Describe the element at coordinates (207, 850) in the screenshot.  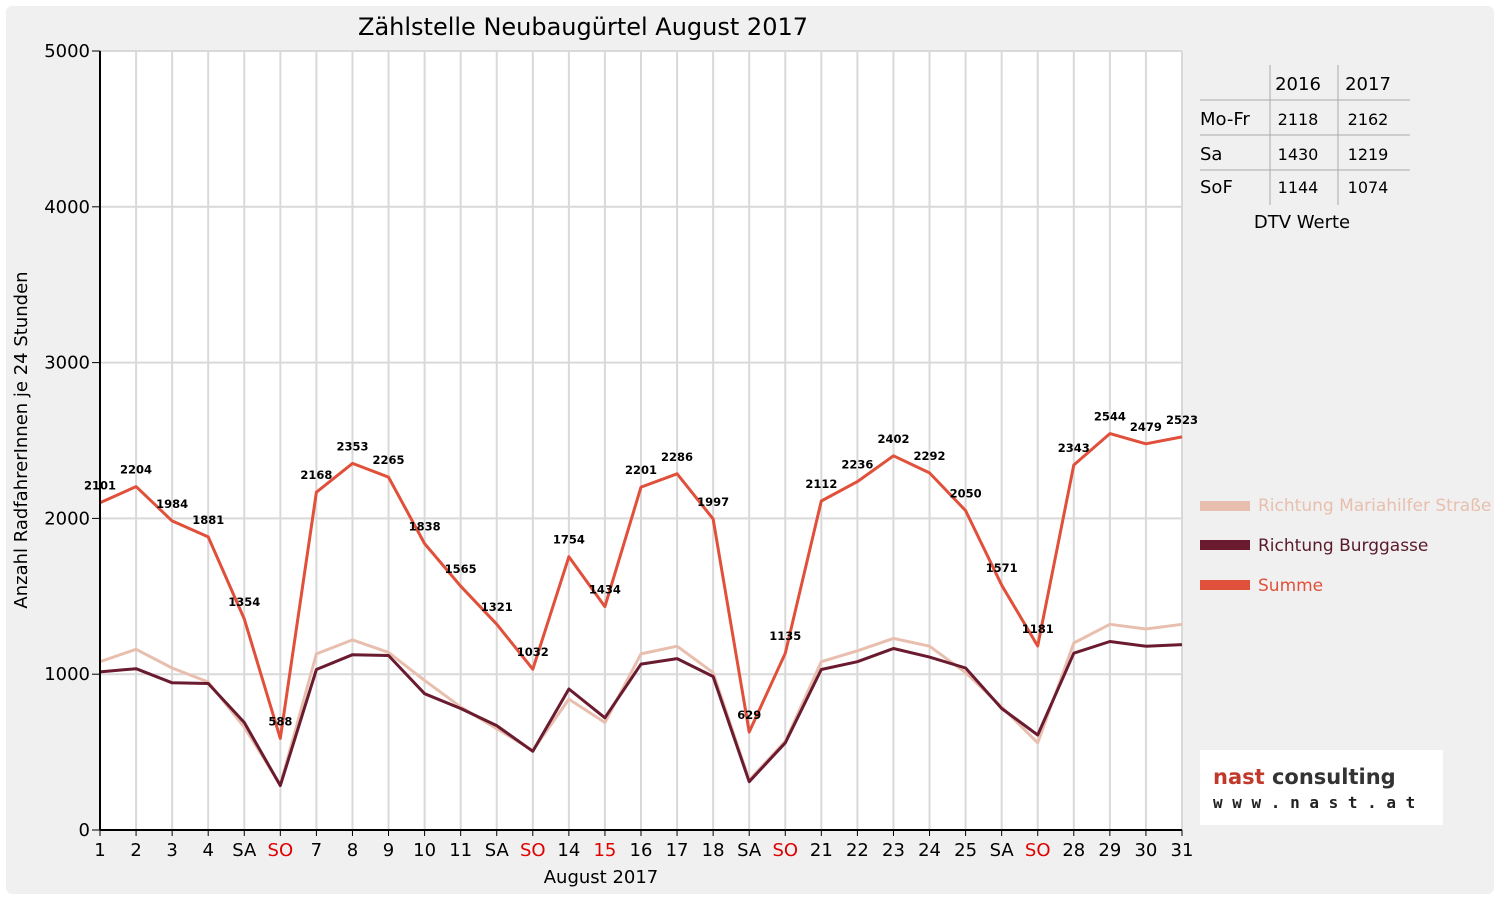
I see `x-tick-label: 4` at that location.